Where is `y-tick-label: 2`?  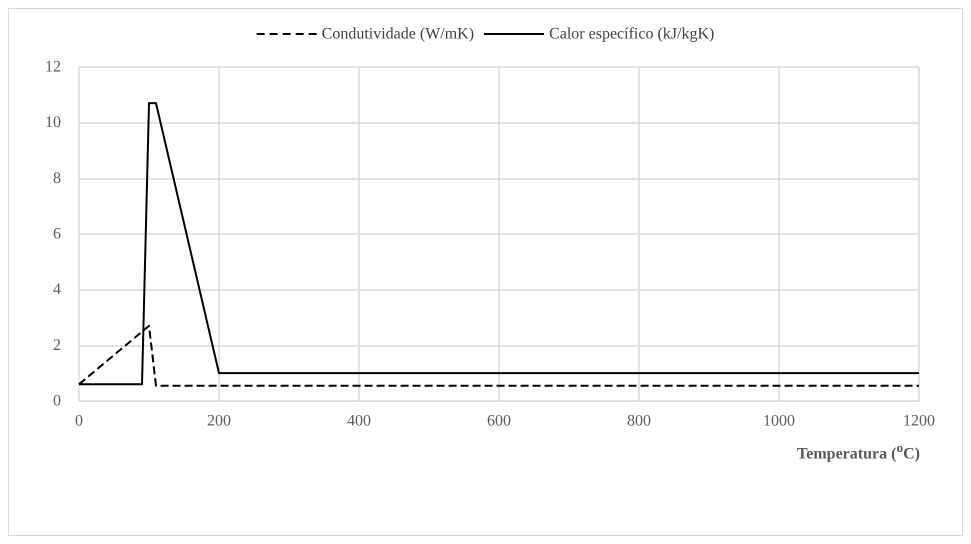
y-tick-label: 2 is located at coordinates (57, 345).